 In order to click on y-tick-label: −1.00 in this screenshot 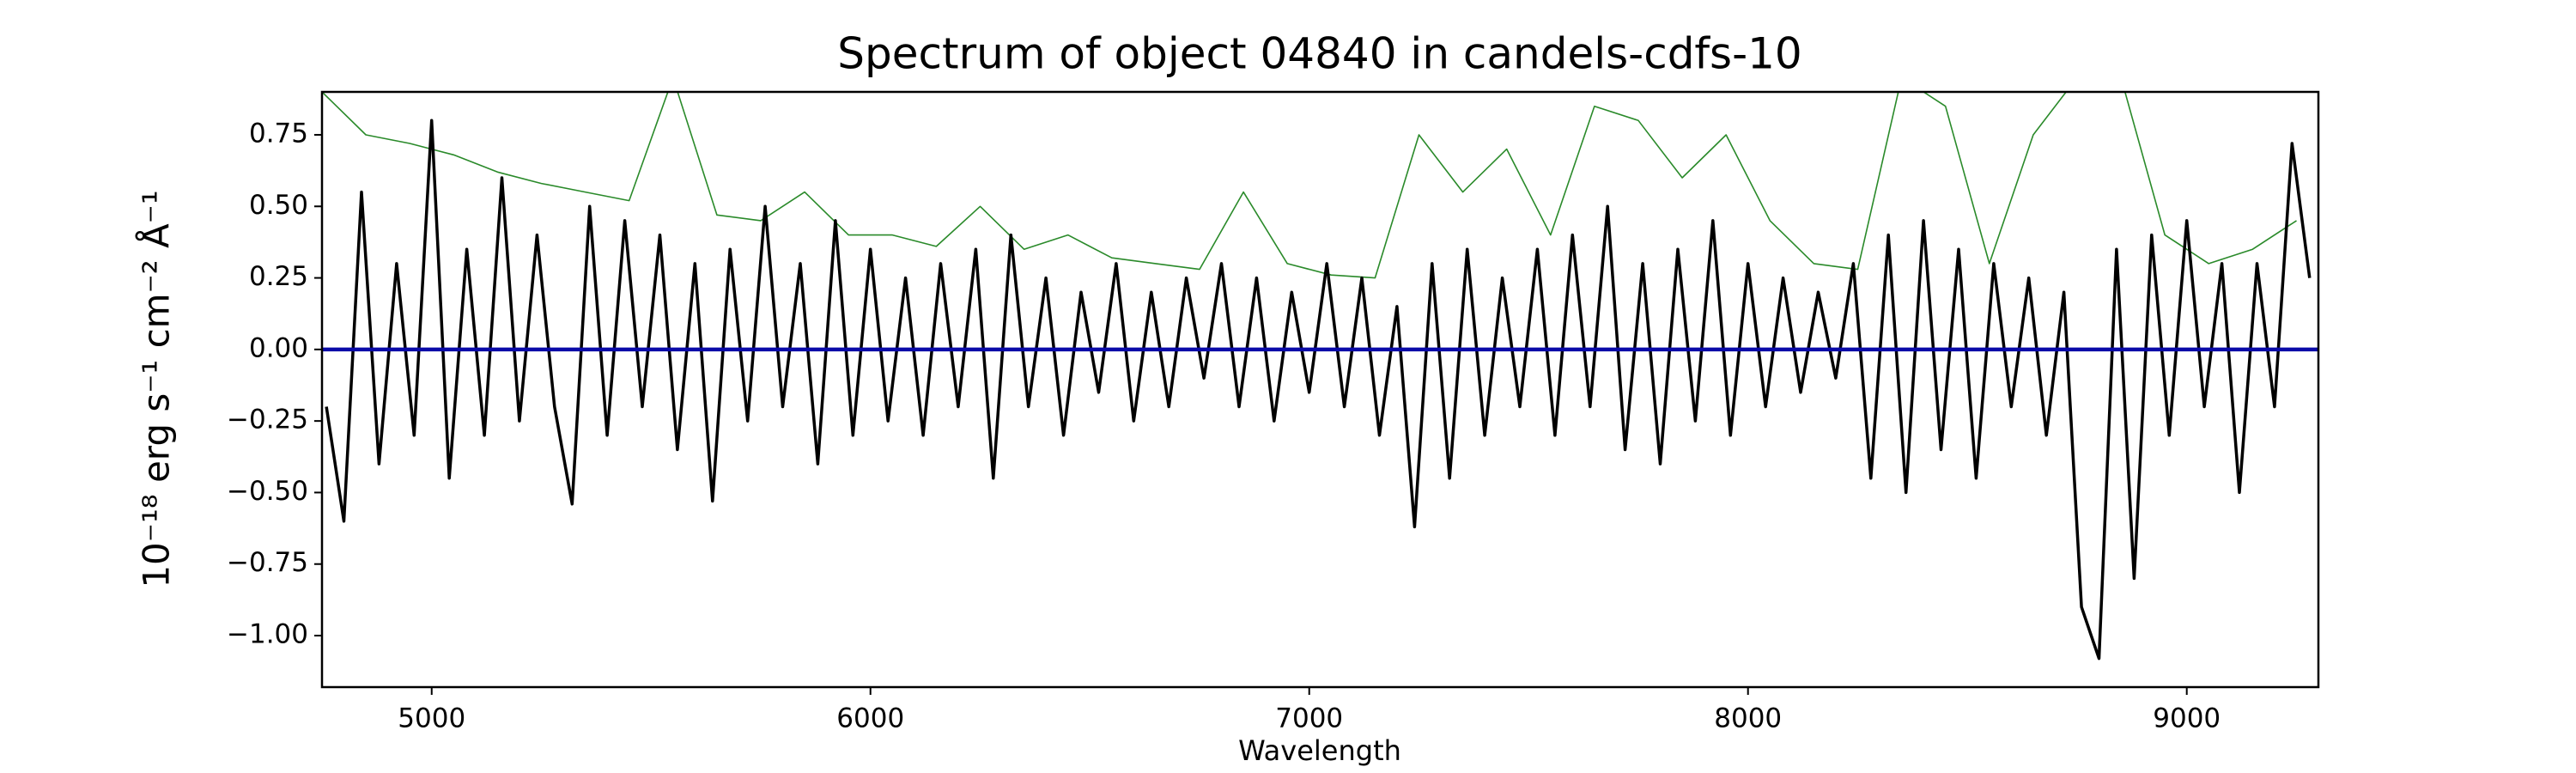, I will do `click(268, 634)`.